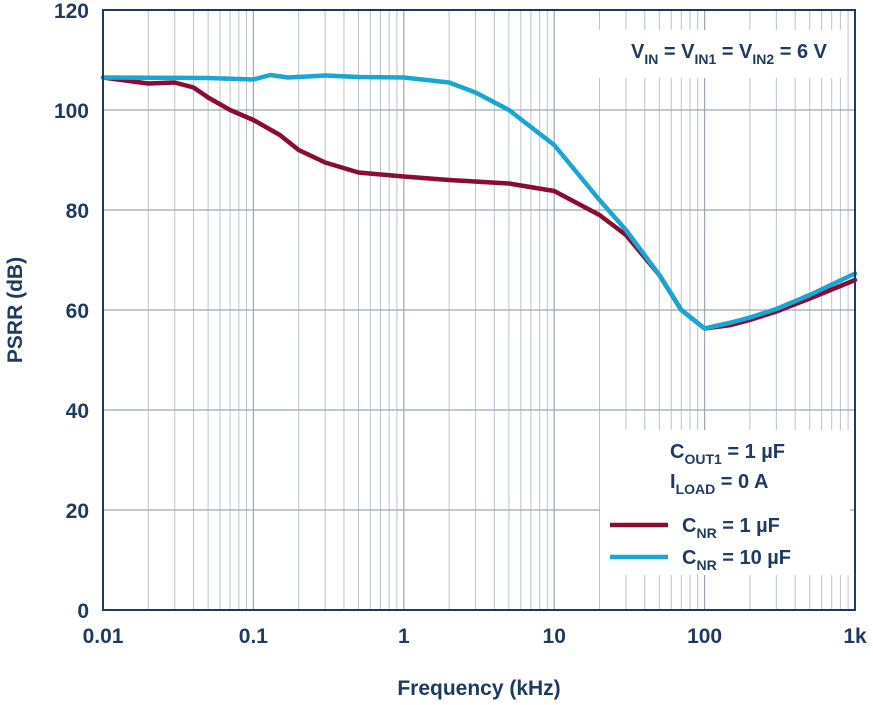 Image resolution: width=873 pixels, height=705 pixels. What do you see at coordinates (677, 452) in the screenshot?
I see `condition-text: C` at bounding box center [677, 452].